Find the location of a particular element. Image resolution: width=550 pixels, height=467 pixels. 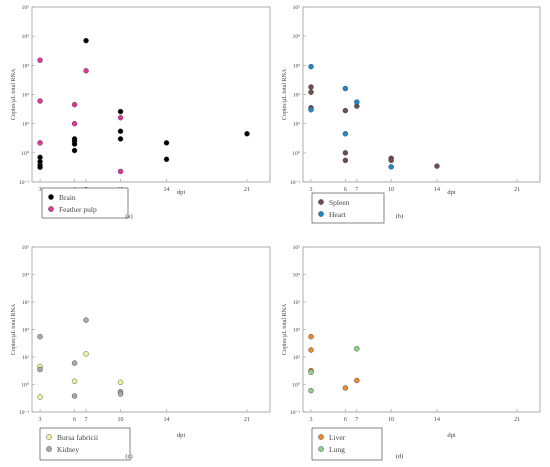

legend-label: Lung is located at coordinates (337, 449).